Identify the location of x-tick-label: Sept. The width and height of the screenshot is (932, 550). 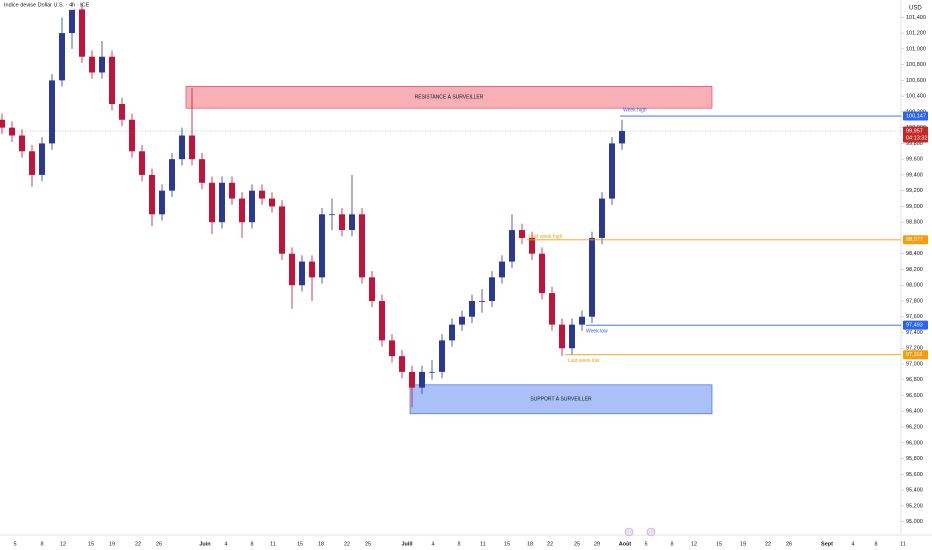
(827, 544).